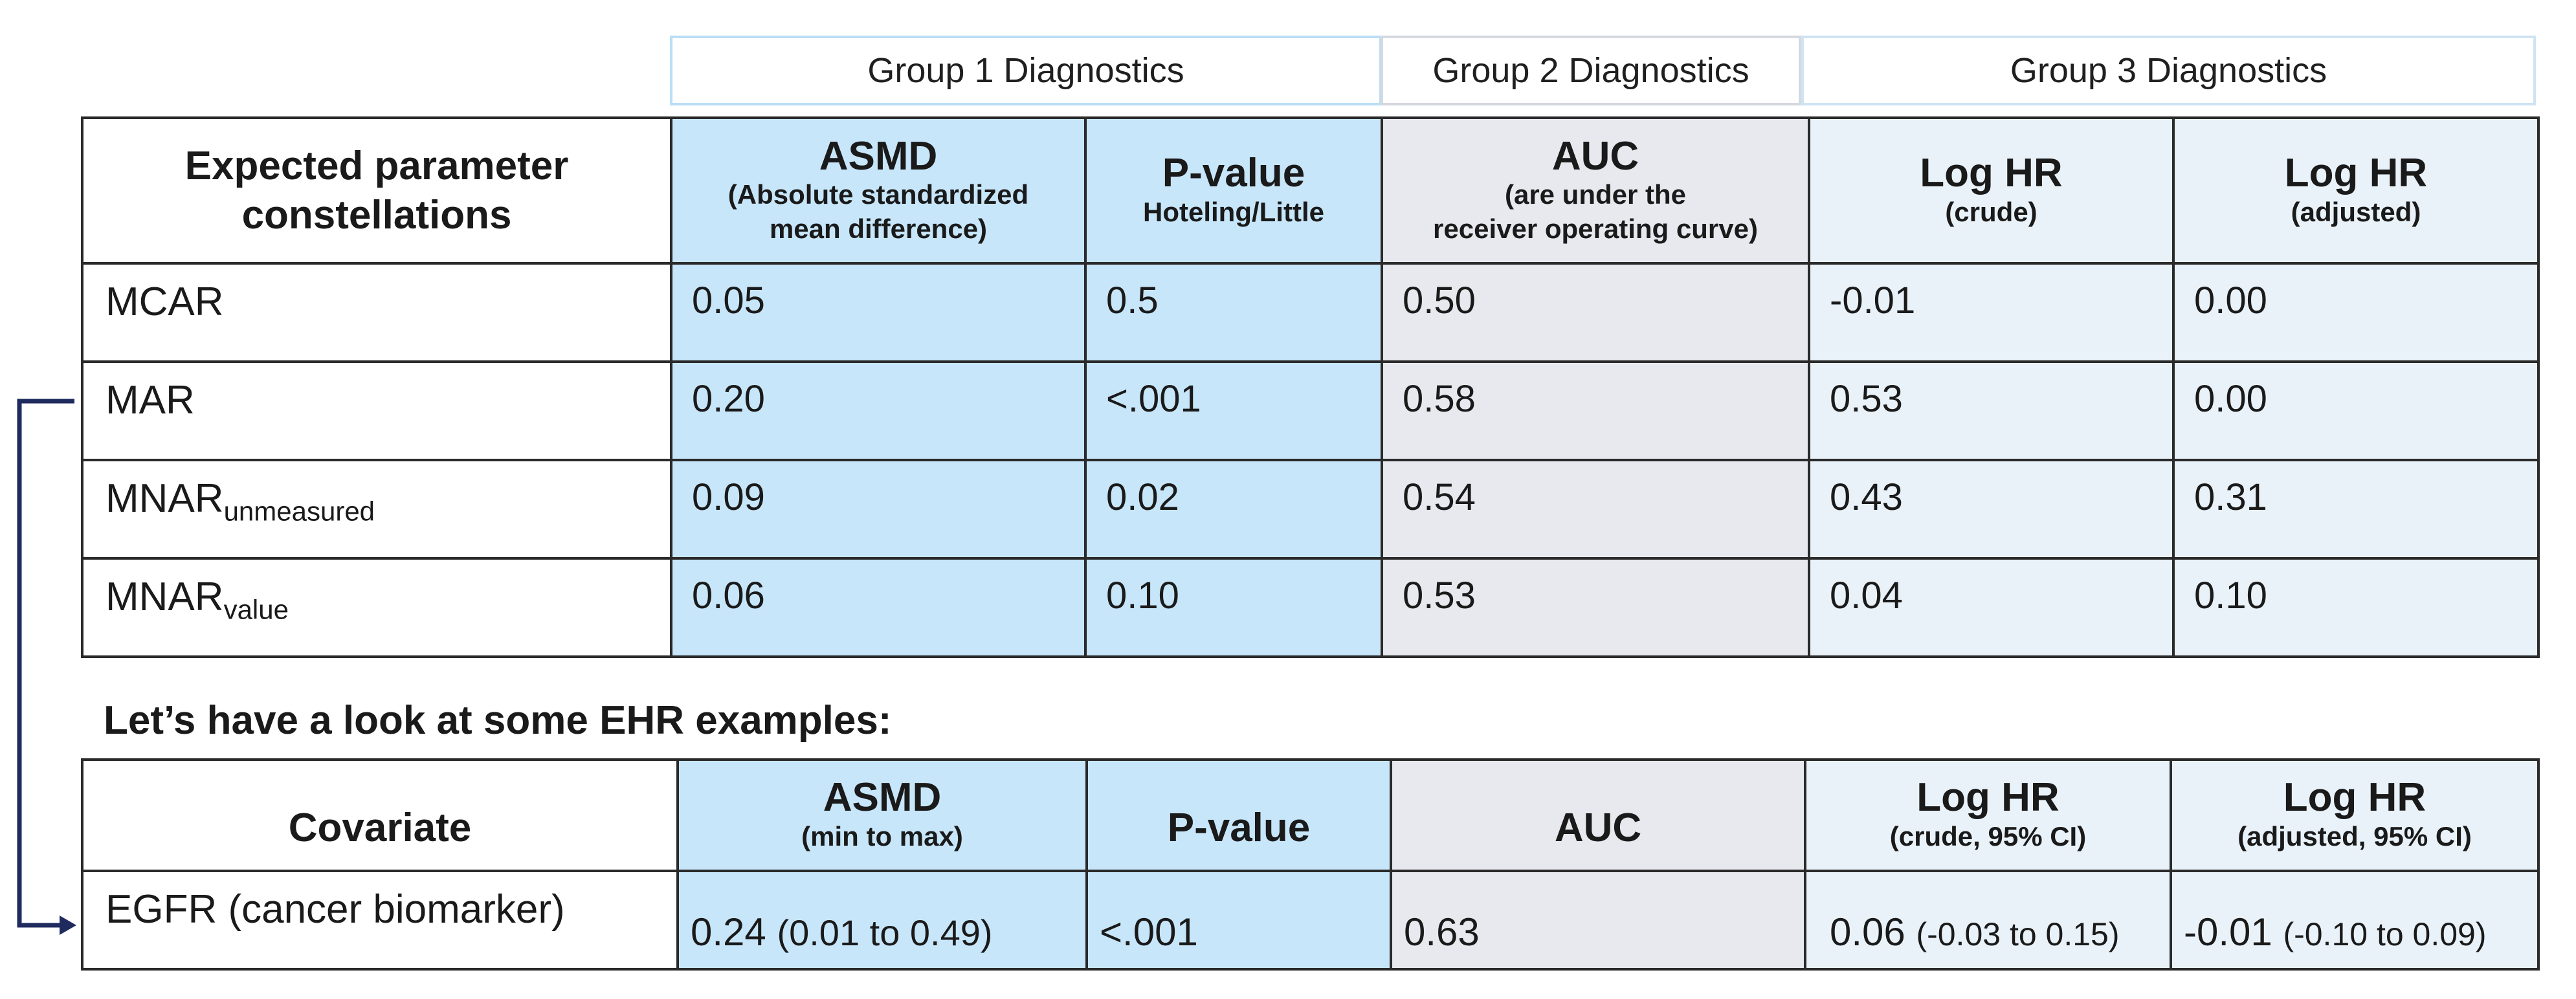 This screenshot has height=999, width=2576. What do you see at coordinates (380, 815) in the screenshot?
I see `header-covariate: Covariate` at bounding box center [380, 815].